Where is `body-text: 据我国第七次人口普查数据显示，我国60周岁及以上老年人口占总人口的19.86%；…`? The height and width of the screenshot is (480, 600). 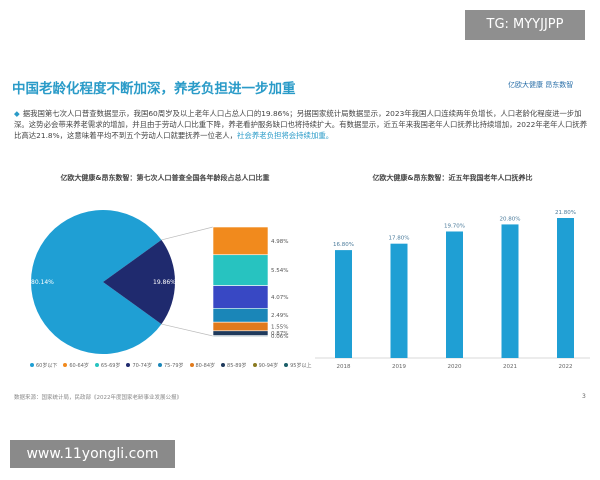 body-text: 据我国第七次人口普查数据显示，我国60周岁及以上老年人口占总人口的19.86%；… is located at coordinates (301, 124).